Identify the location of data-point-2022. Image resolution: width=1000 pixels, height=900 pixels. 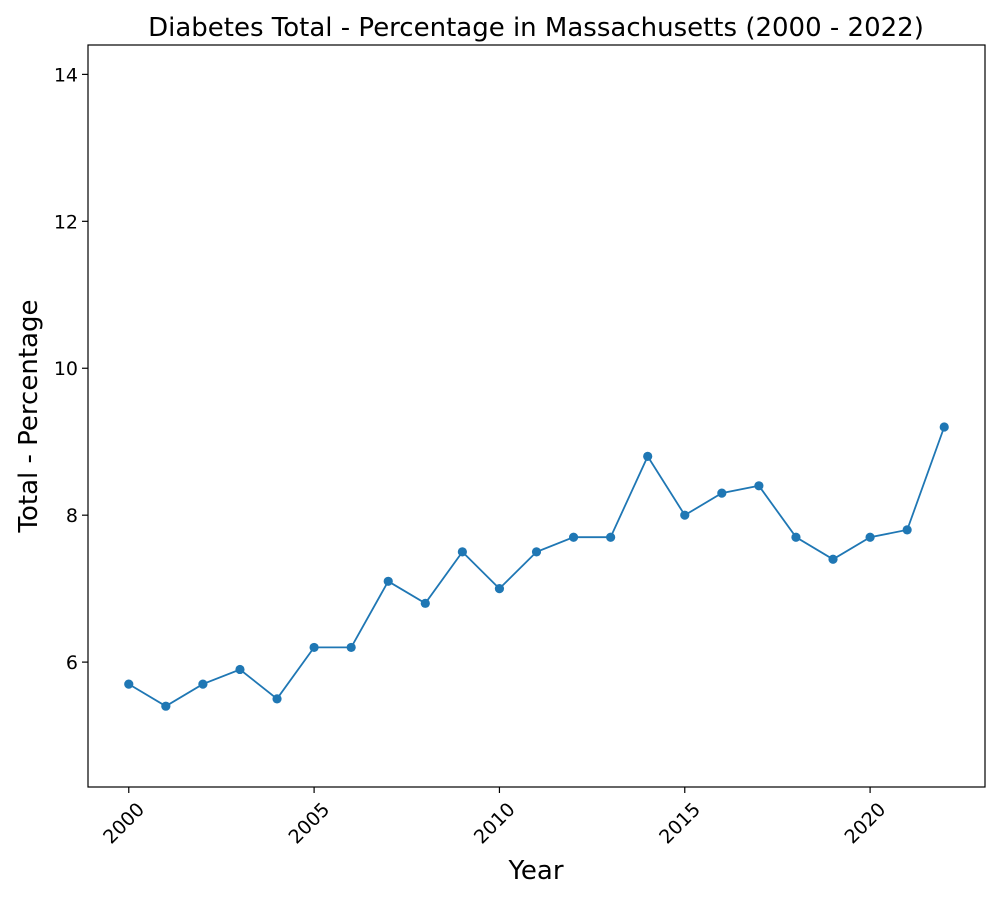
(944, 427).